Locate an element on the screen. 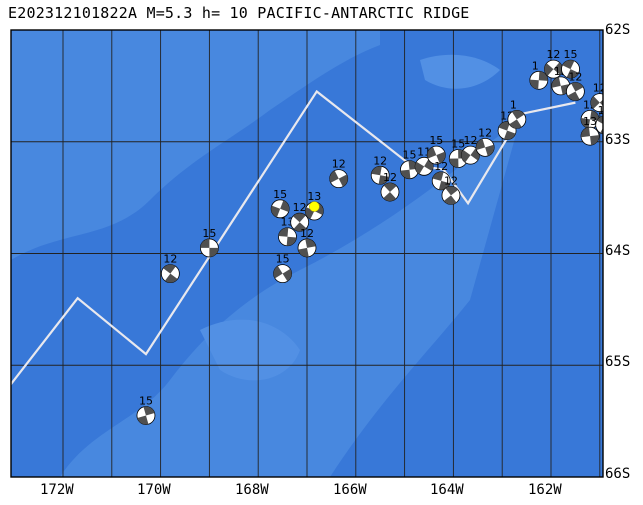 Image resolution: width=643 pixels, height=505 pixels. lat-label-66s: 66S is located at coordinates (618, 474).